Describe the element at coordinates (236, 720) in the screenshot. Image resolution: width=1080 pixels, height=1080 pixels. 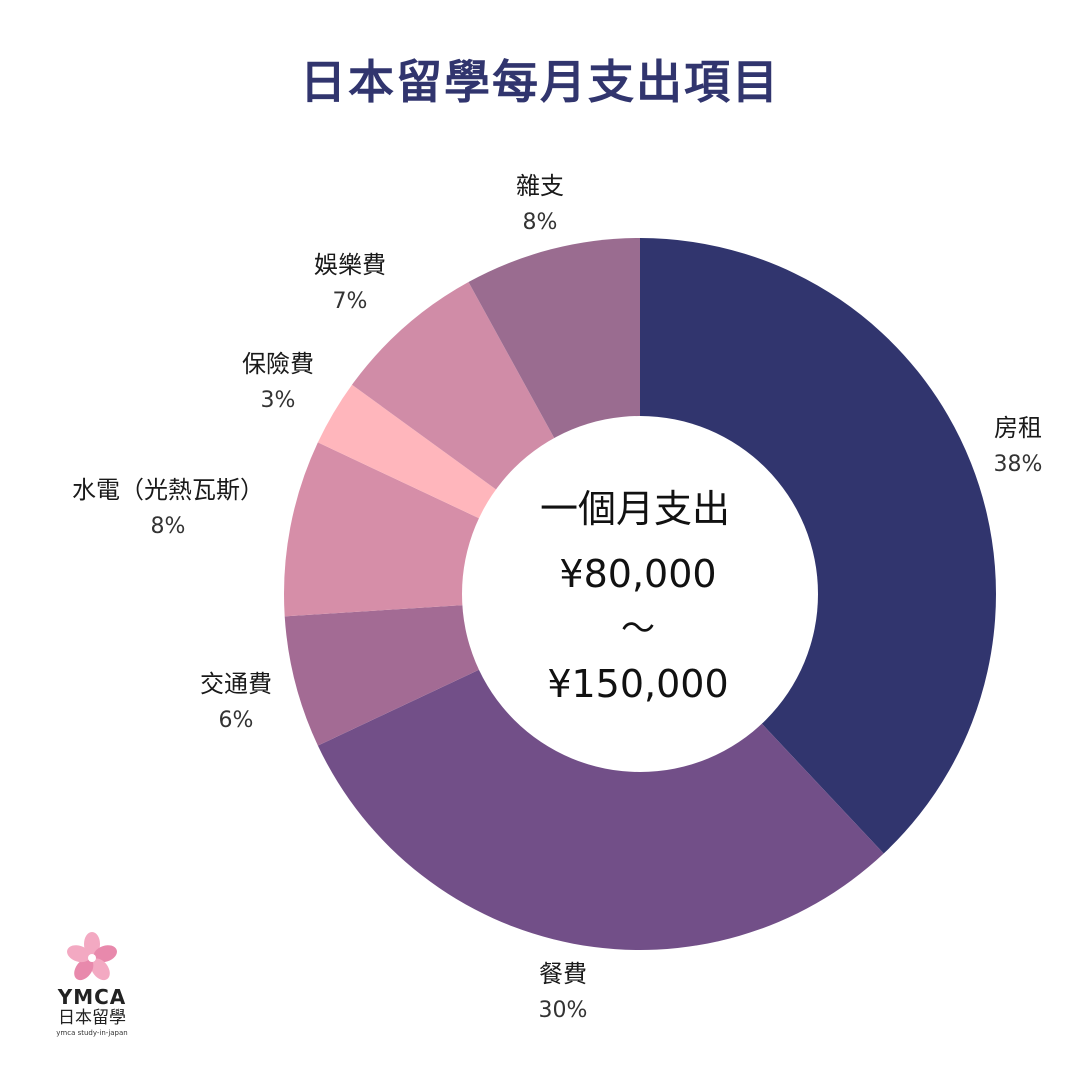
I see `slice-pct-2: 6%` at that location.